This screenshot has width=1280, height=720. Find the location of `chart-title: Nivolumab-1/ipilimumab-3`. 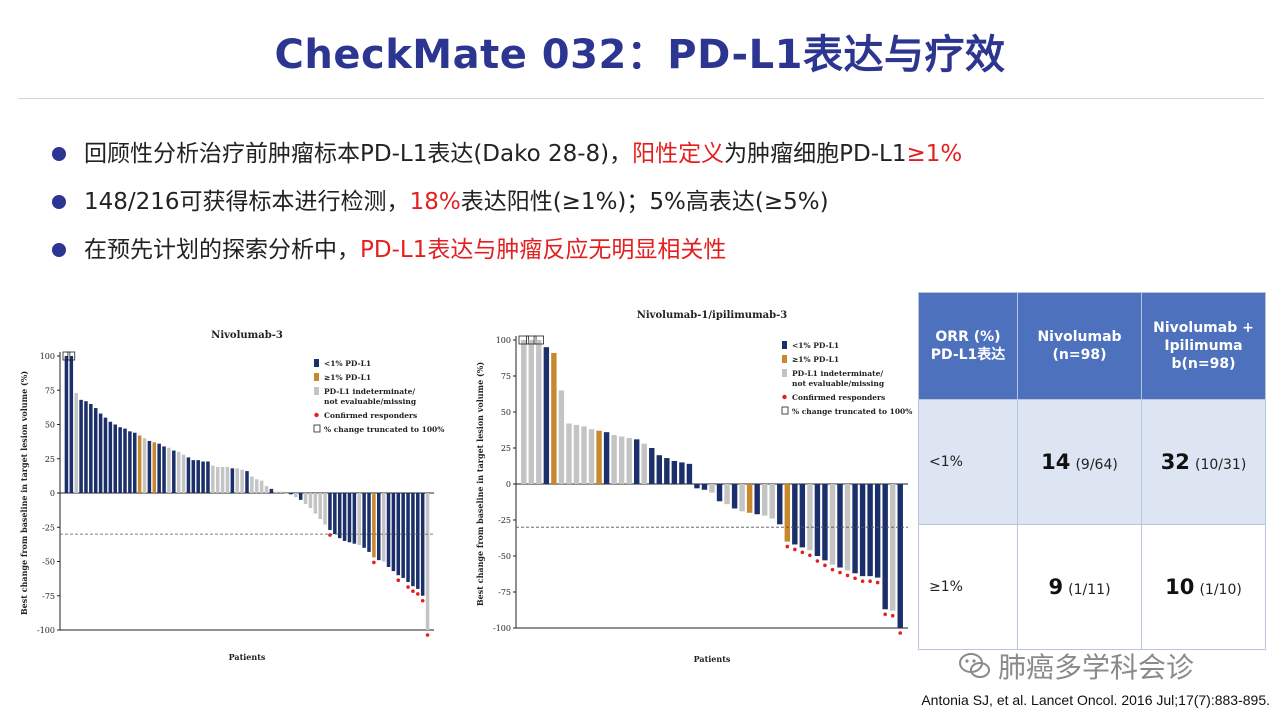

chart-title: Nivolumab-1/ipilimumab-3 is located at coordinates (712, 315).